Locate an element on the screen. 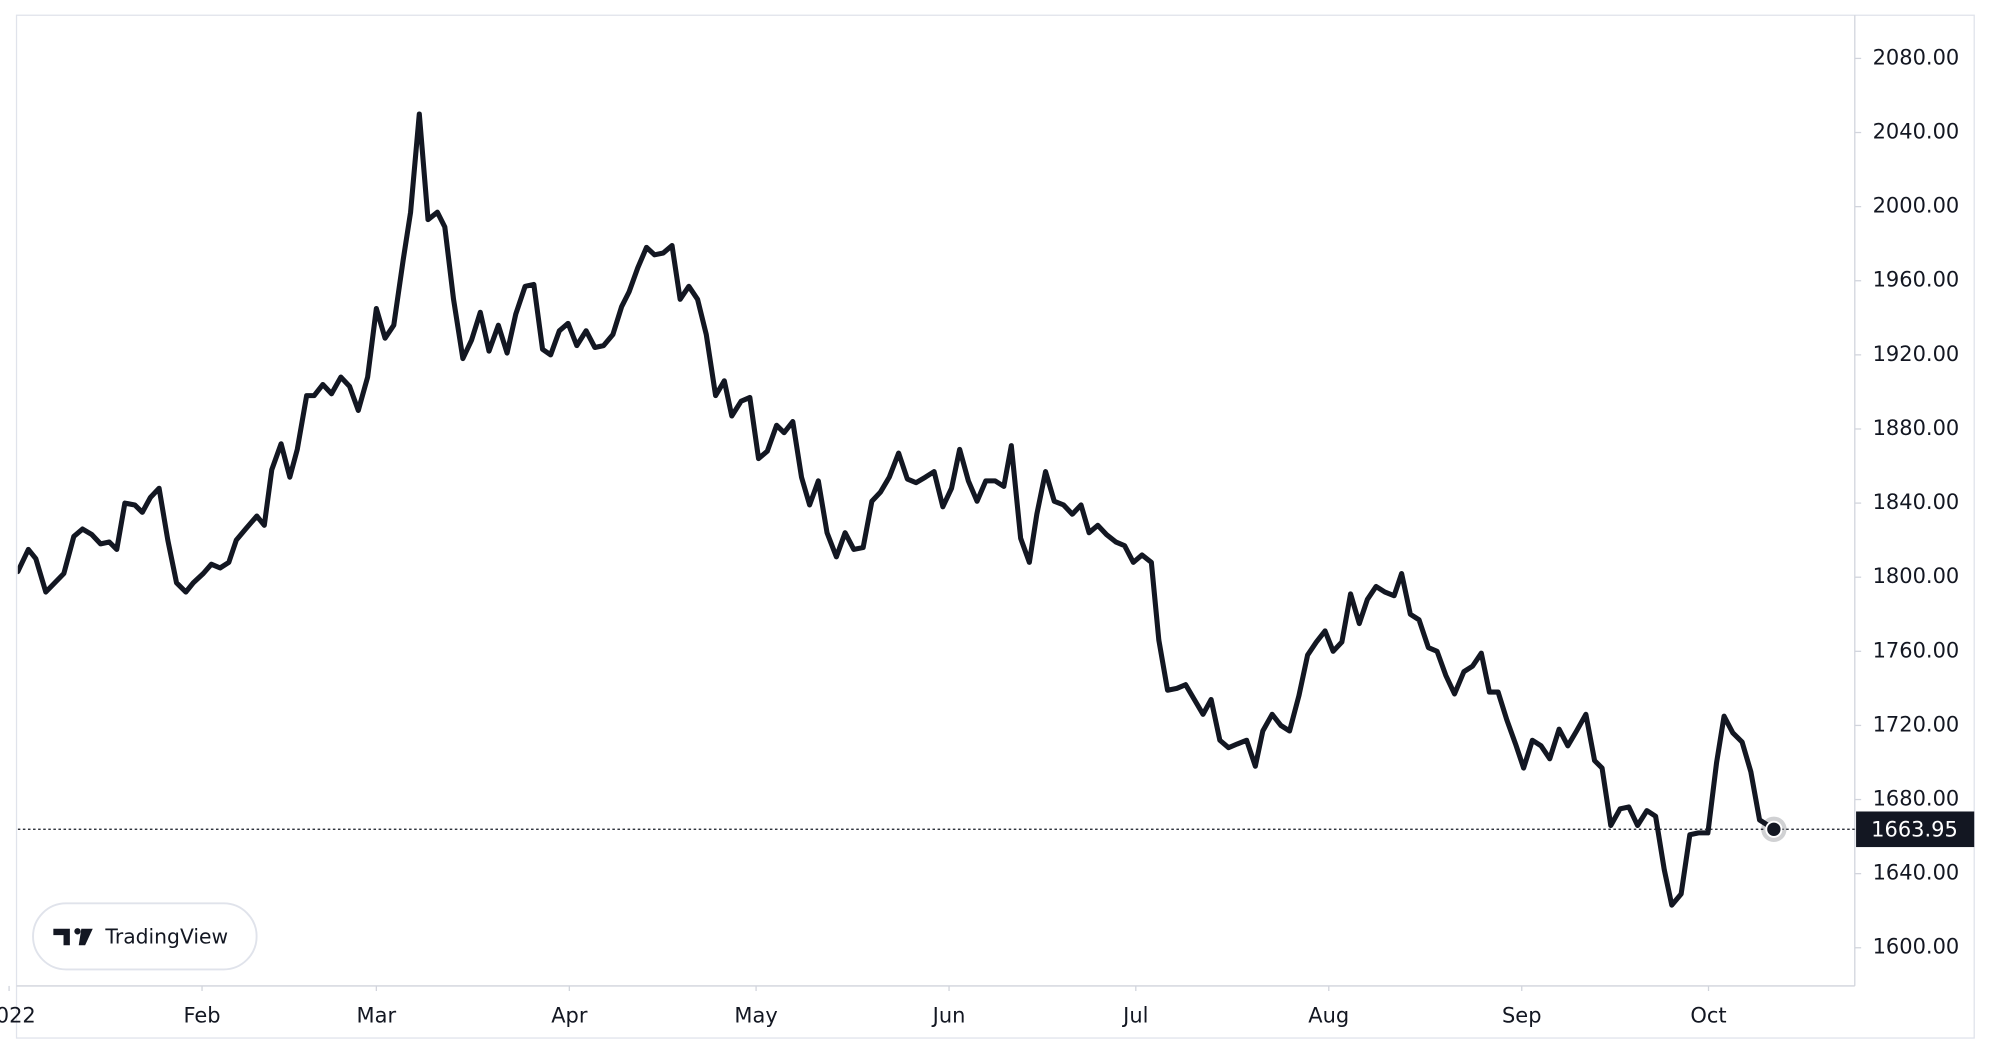  watermark-text: TradingView is located at coordinates (166, 937).